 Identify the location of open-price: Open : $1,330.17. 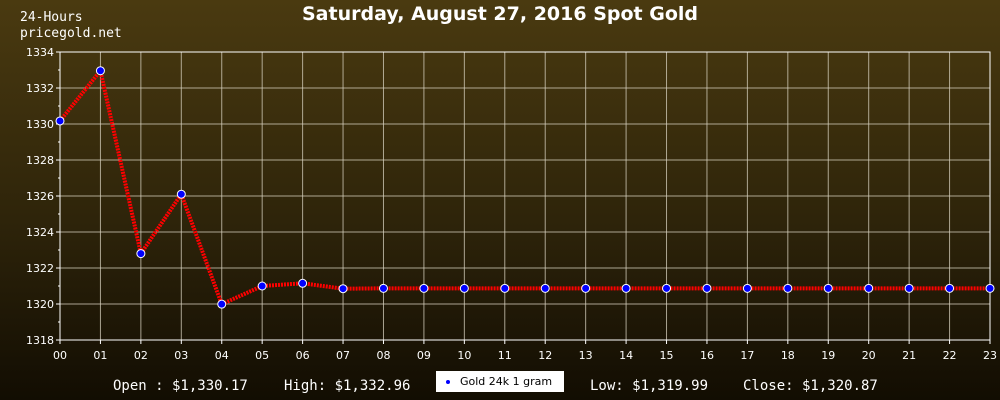
(180, 386).